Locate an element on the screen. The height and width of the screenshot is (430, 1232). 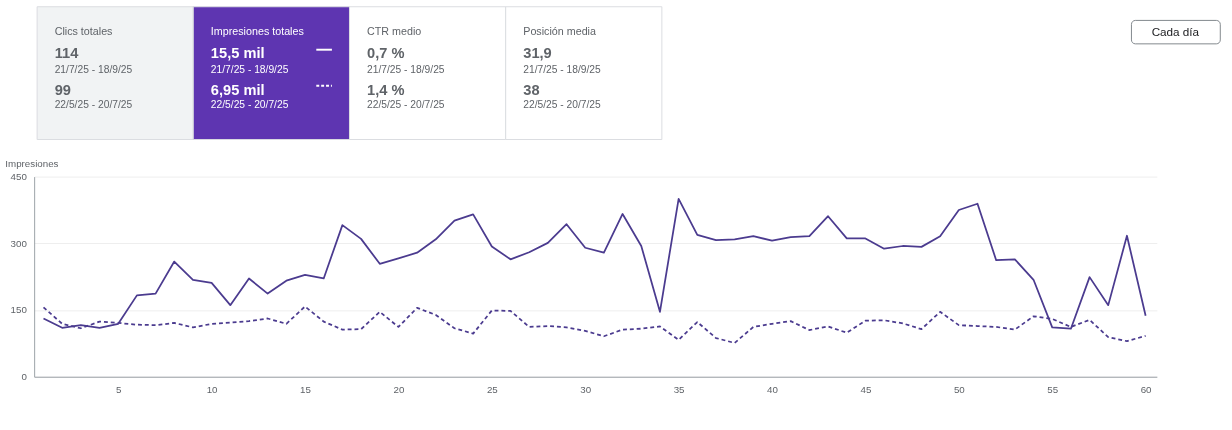
x-tick-label: 30 is located at coordinates (586, 389).